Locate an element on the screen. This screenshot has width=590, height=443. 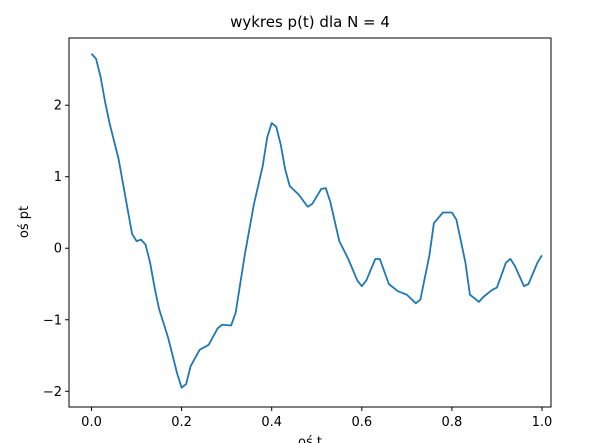
y-axis-label: oś pt is located at coordinates (24, 222).